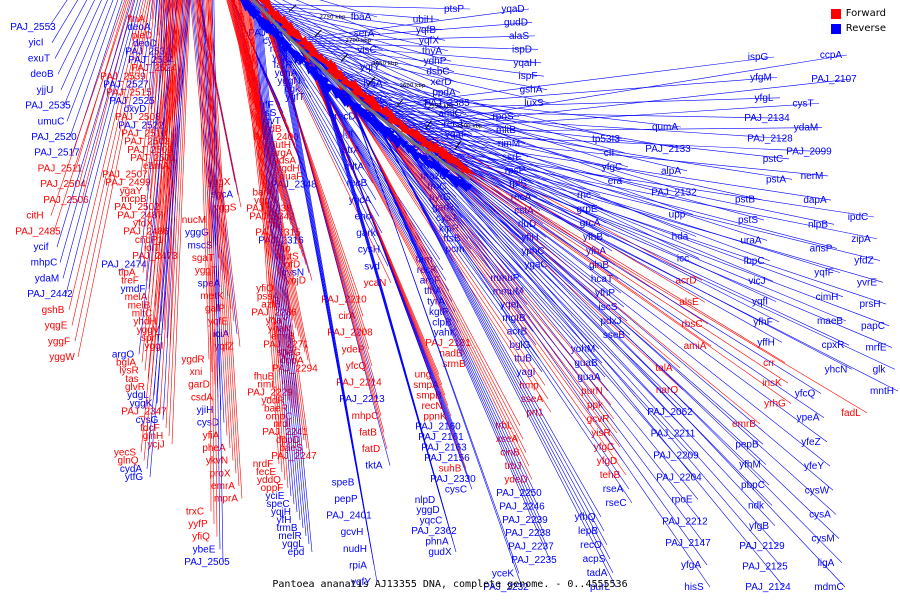  What do you see at coordinates (834, 79) in the screenshot?
I see `gene-label: PAJ_2107` at bounding box center [834, 79].